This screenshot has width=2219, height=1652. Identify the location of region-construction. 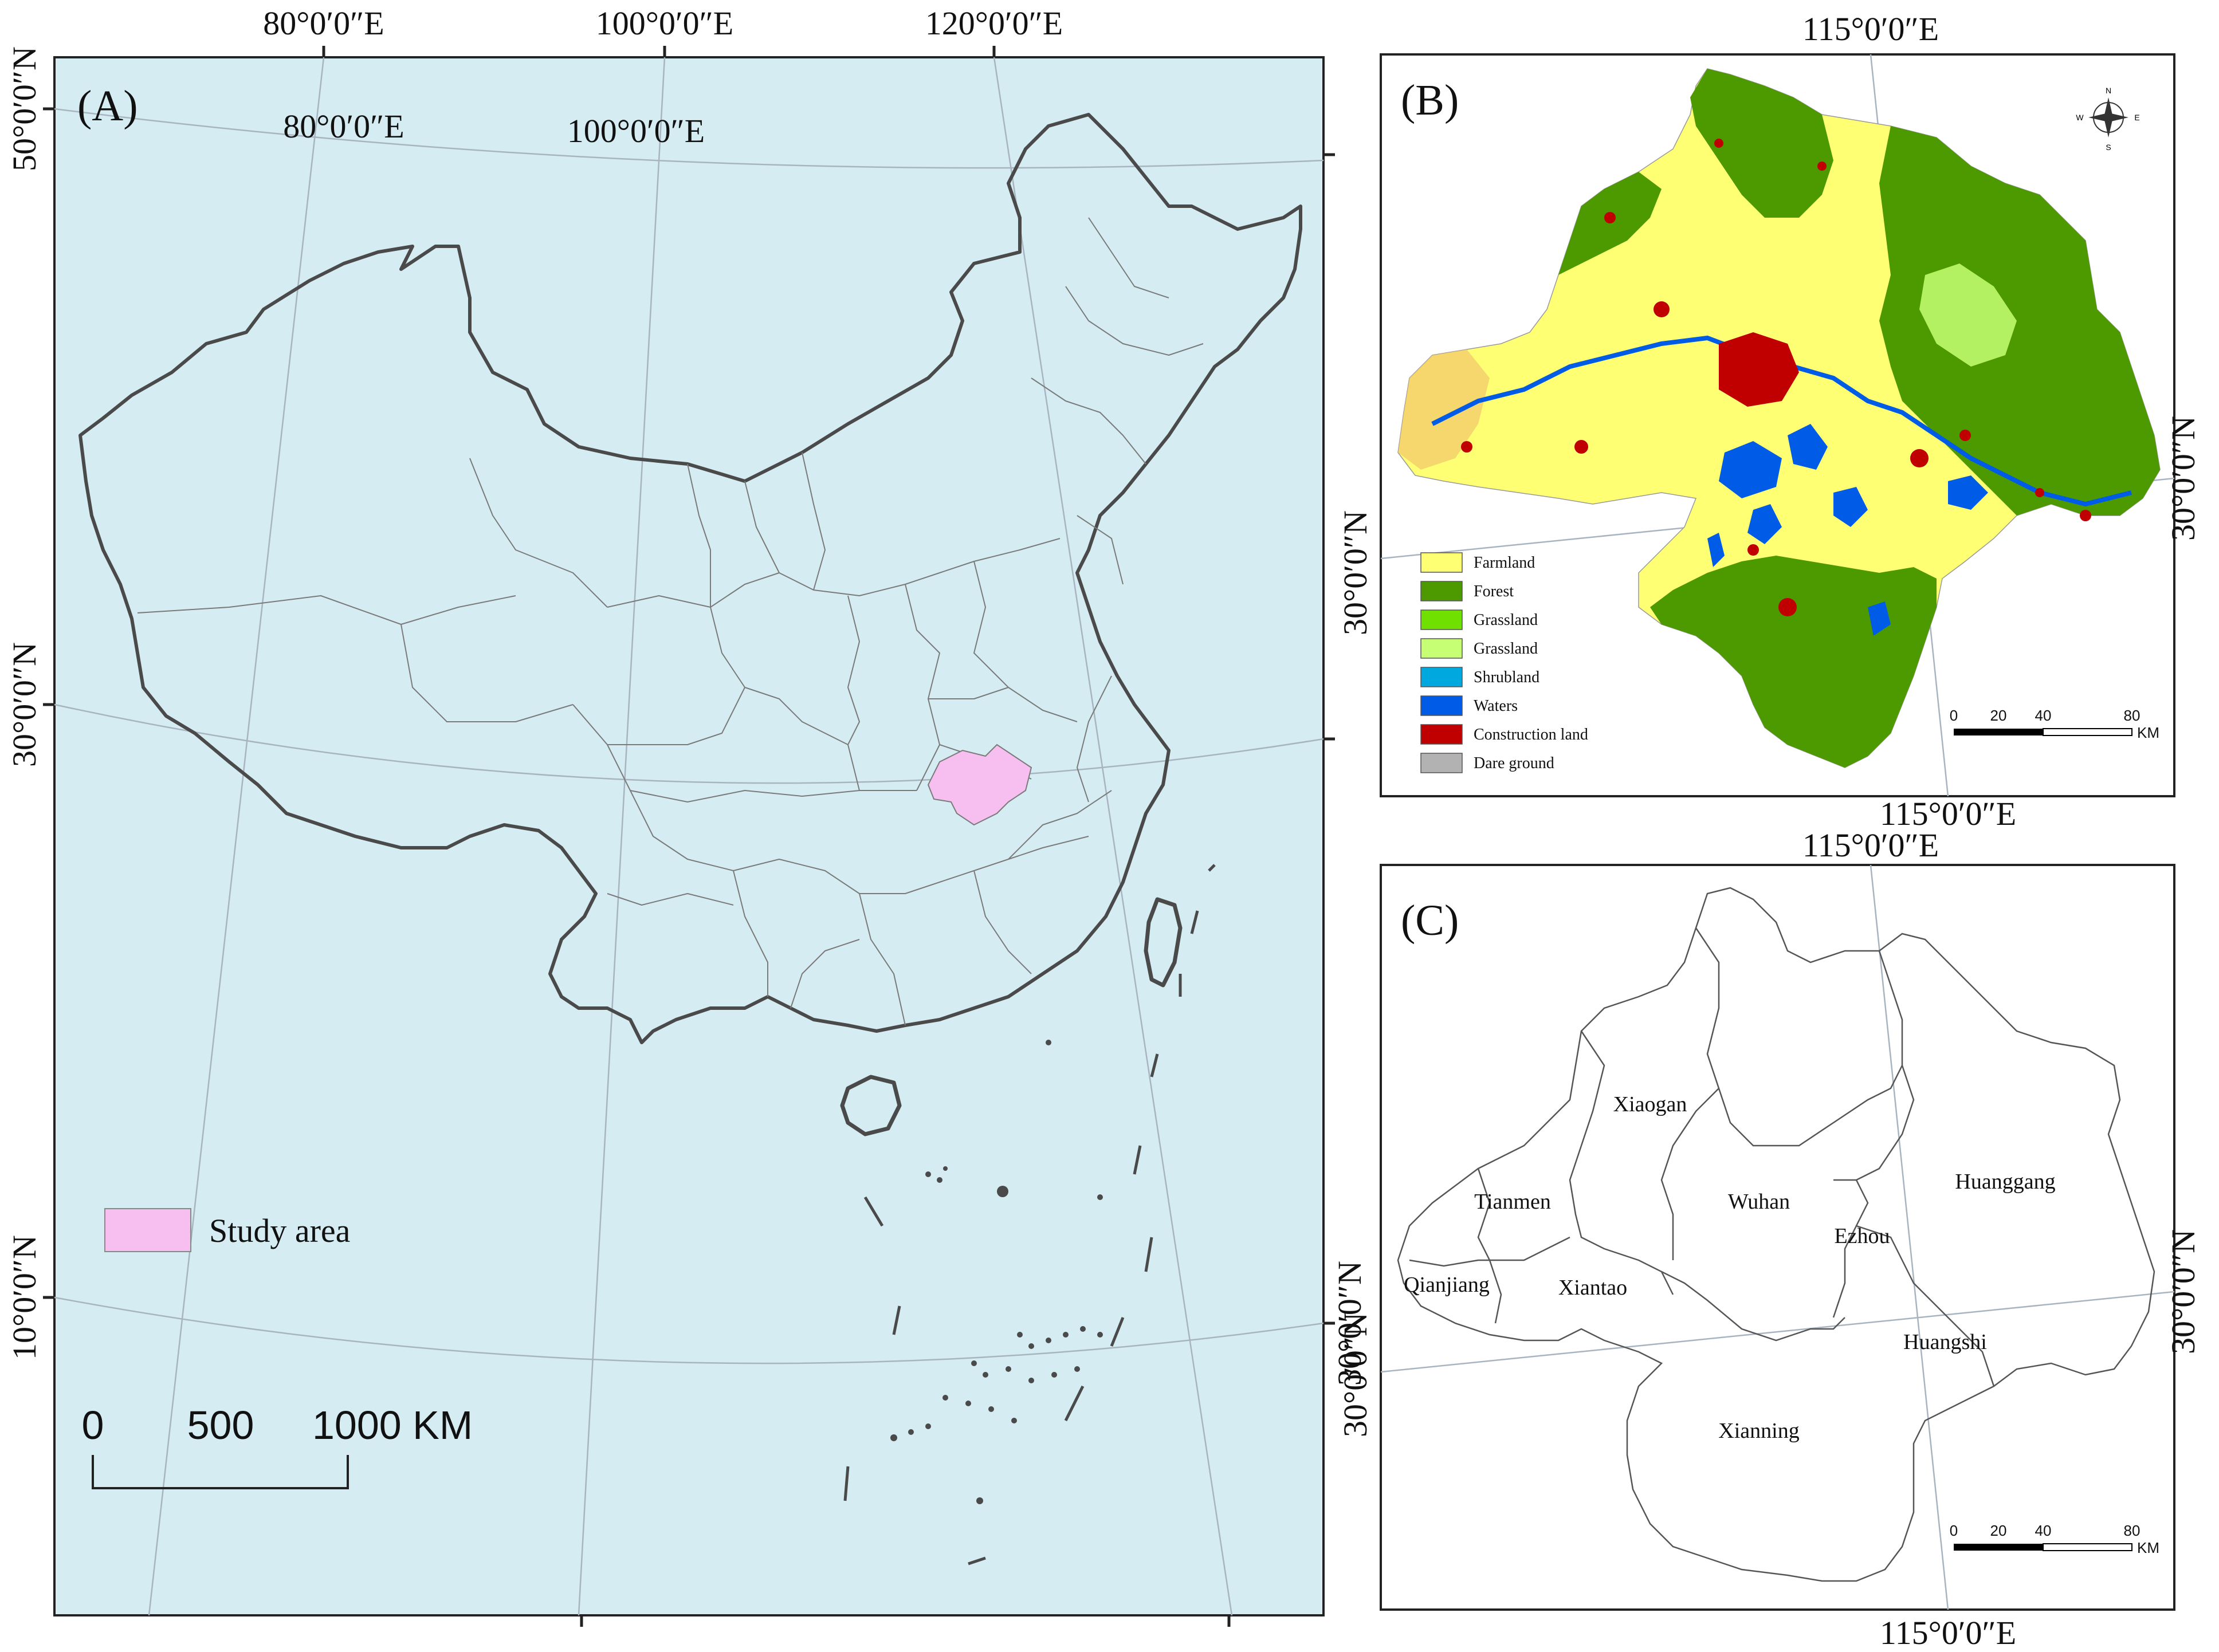
(1776, 377).